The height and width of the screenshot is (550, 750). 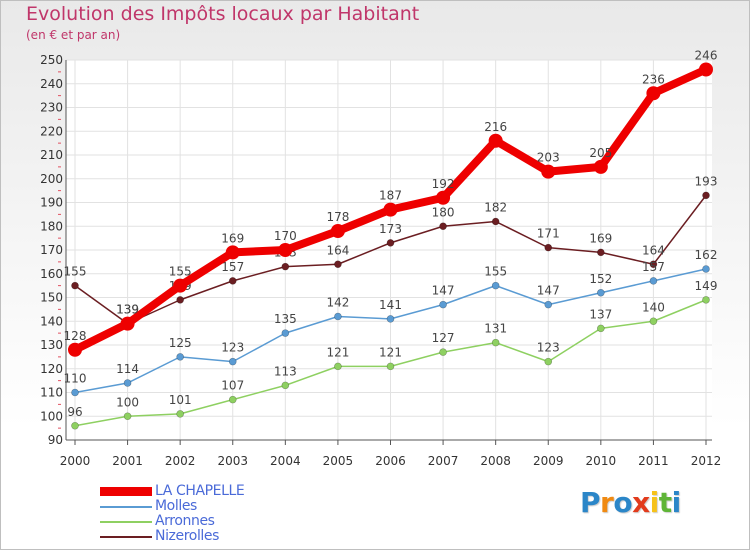 What do you see at coordinates (495, 461) in the screenshot?
I see `x-tick-label: 2008` at bounding box center [495, 461].